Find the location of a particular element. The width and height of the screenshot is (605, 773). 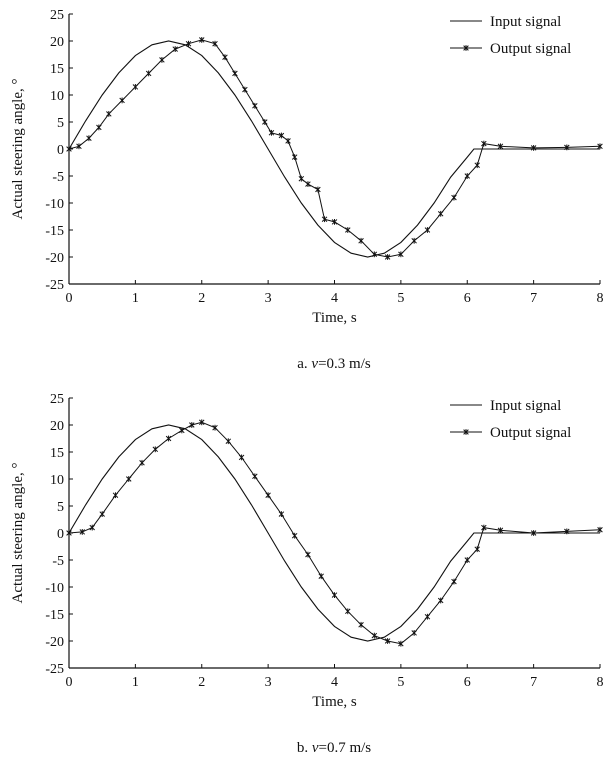

panel-caption: a. v=0.3 m/s is located at coordinates (334, 364).